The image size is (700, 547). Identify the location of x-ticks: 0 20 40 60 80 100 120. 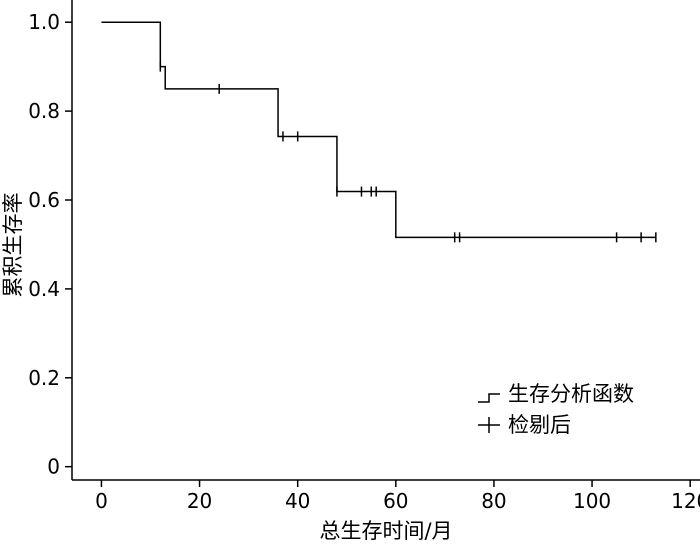
(397, 496).